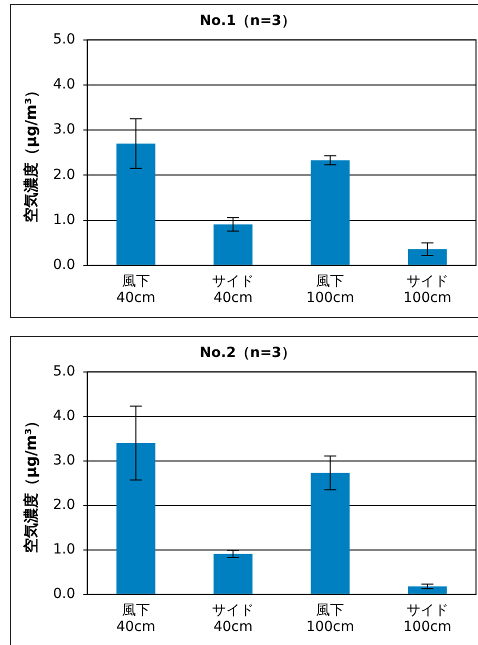  Describe the element at coordinates (248, 21) in the screenshot. I see `chart-title: No.1（n=3）` at that location.